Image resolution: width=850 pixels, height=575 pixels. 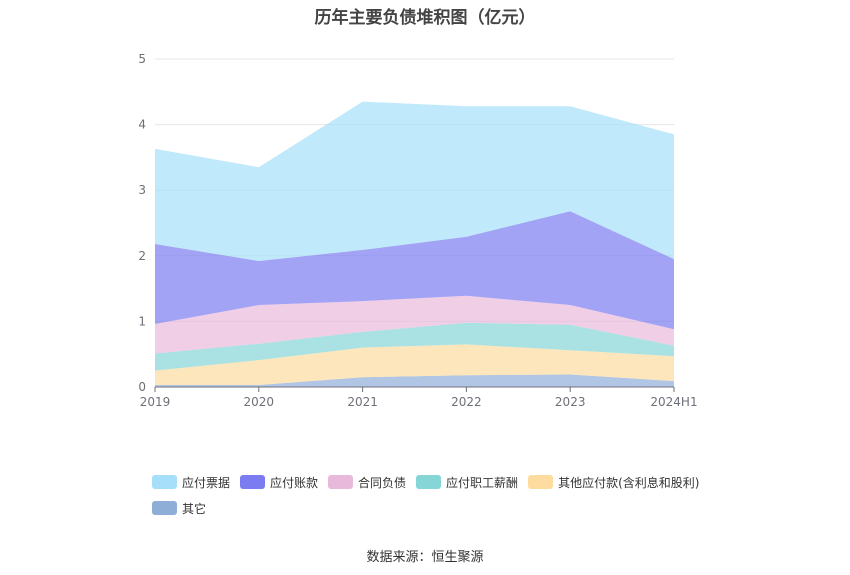 What do you see at coordinates (425, 18) in the screenshot?
I see `chart-title: 历年主要负债堆积图（亿元）` at bounding box center [425, 18].